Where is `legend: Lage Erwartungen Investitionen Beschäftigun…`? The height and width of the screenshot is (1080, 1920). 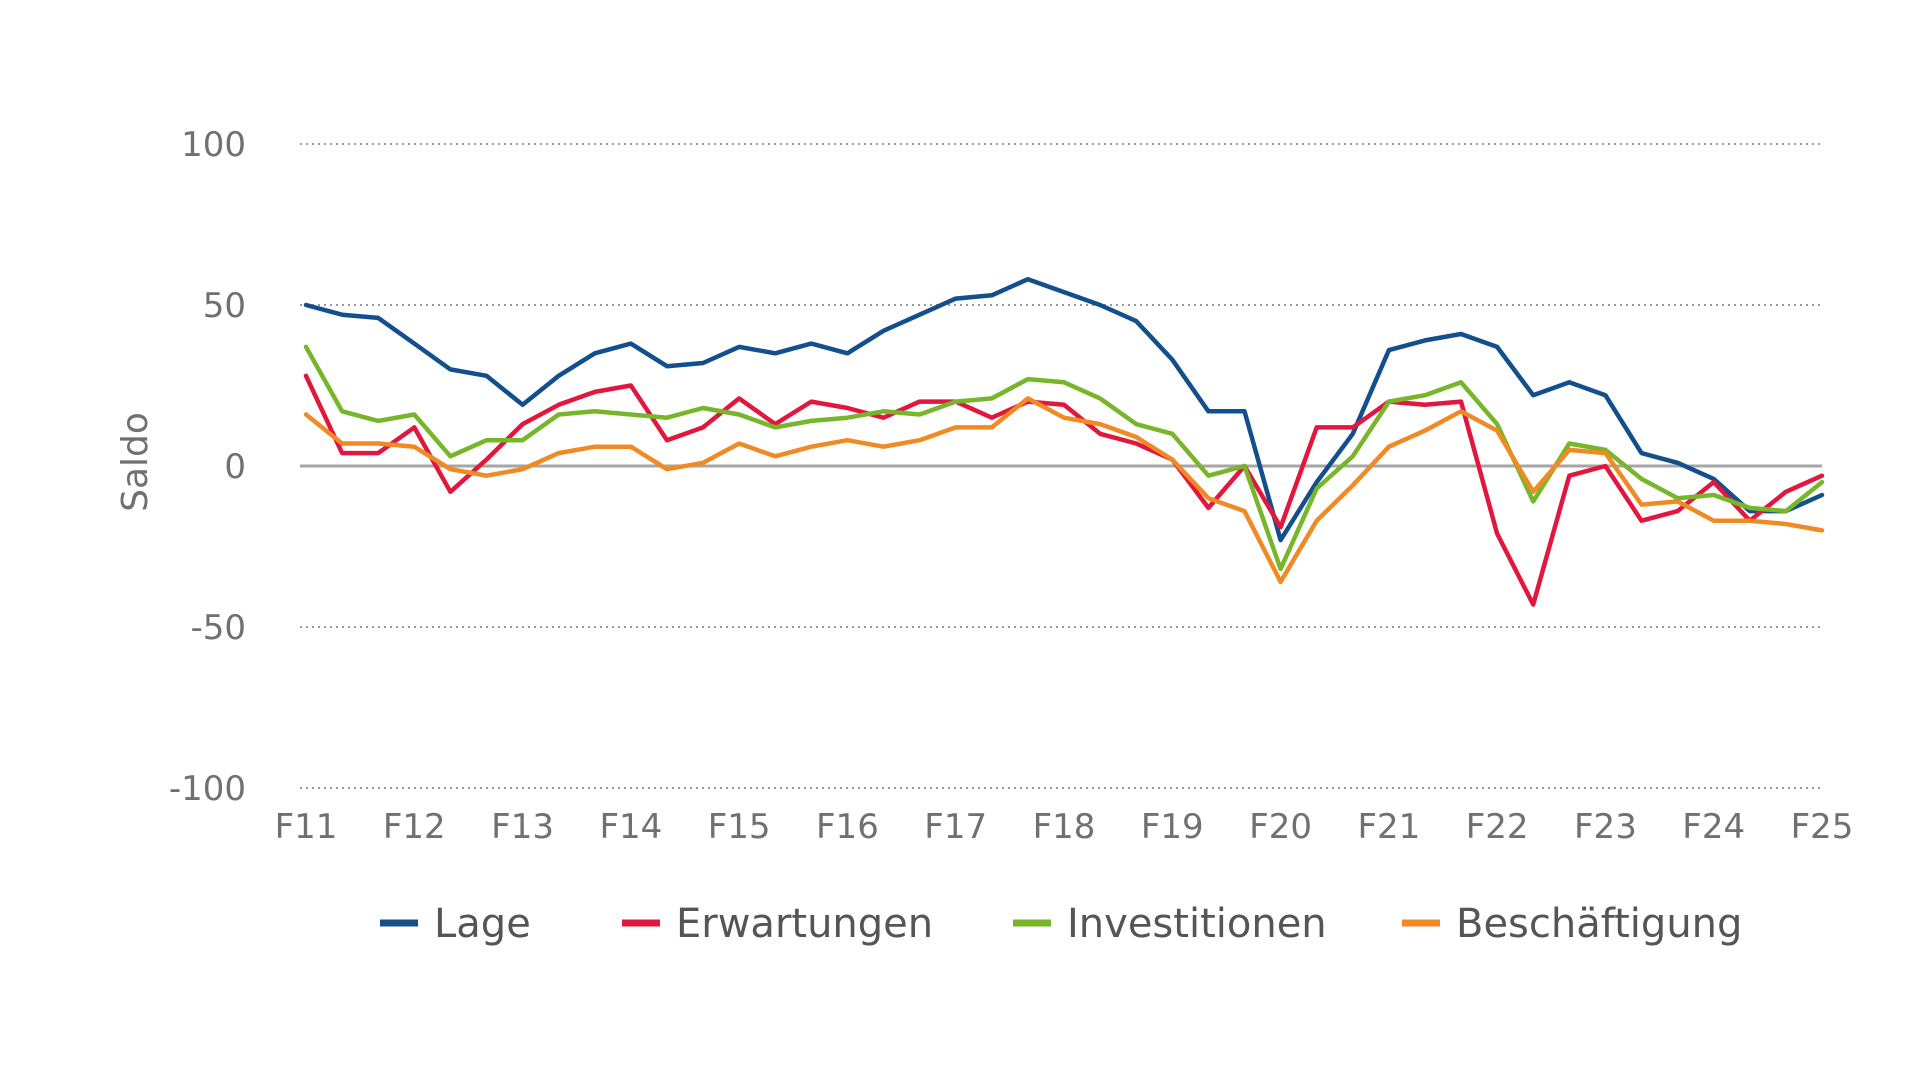
legend: Lage Erwartungen Investitionen Beschäftigun… is located at coordinates (1061, 924).